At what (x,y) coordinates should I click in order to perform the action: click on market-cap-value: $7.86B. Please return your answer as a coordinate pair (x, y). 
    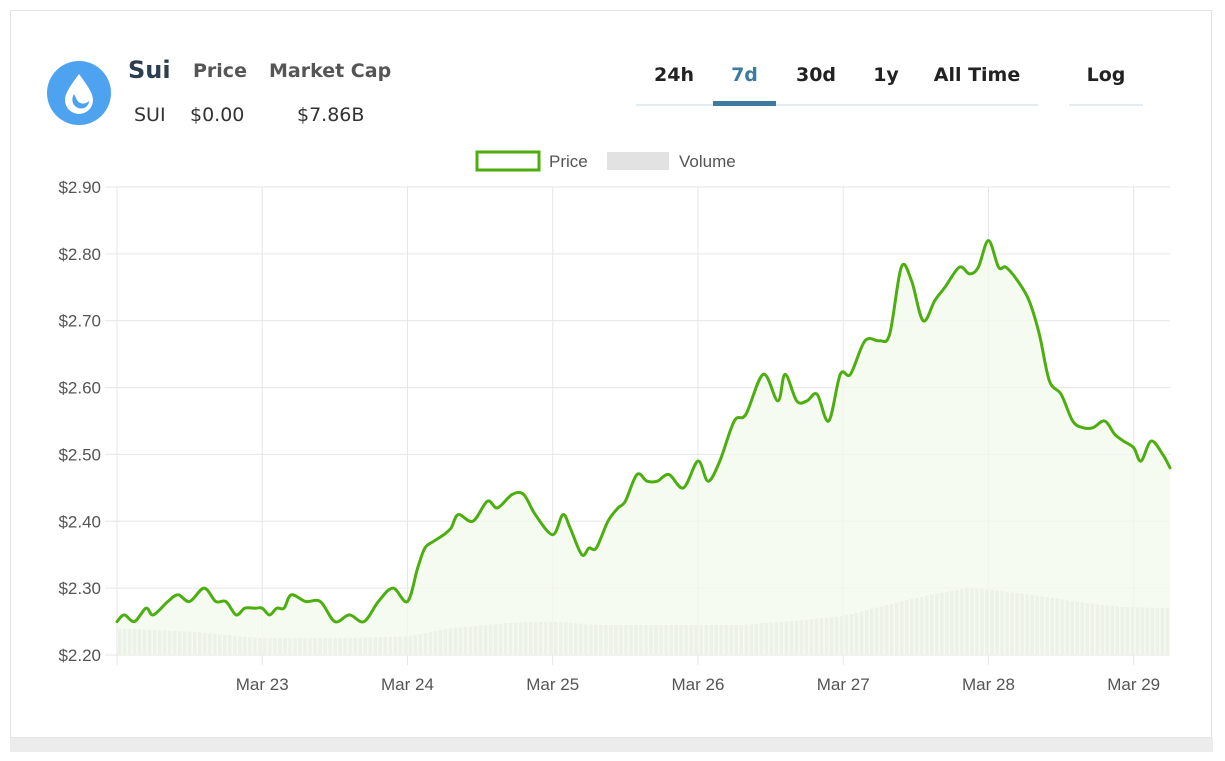
    Looking at the image, I should click on (331, 115).